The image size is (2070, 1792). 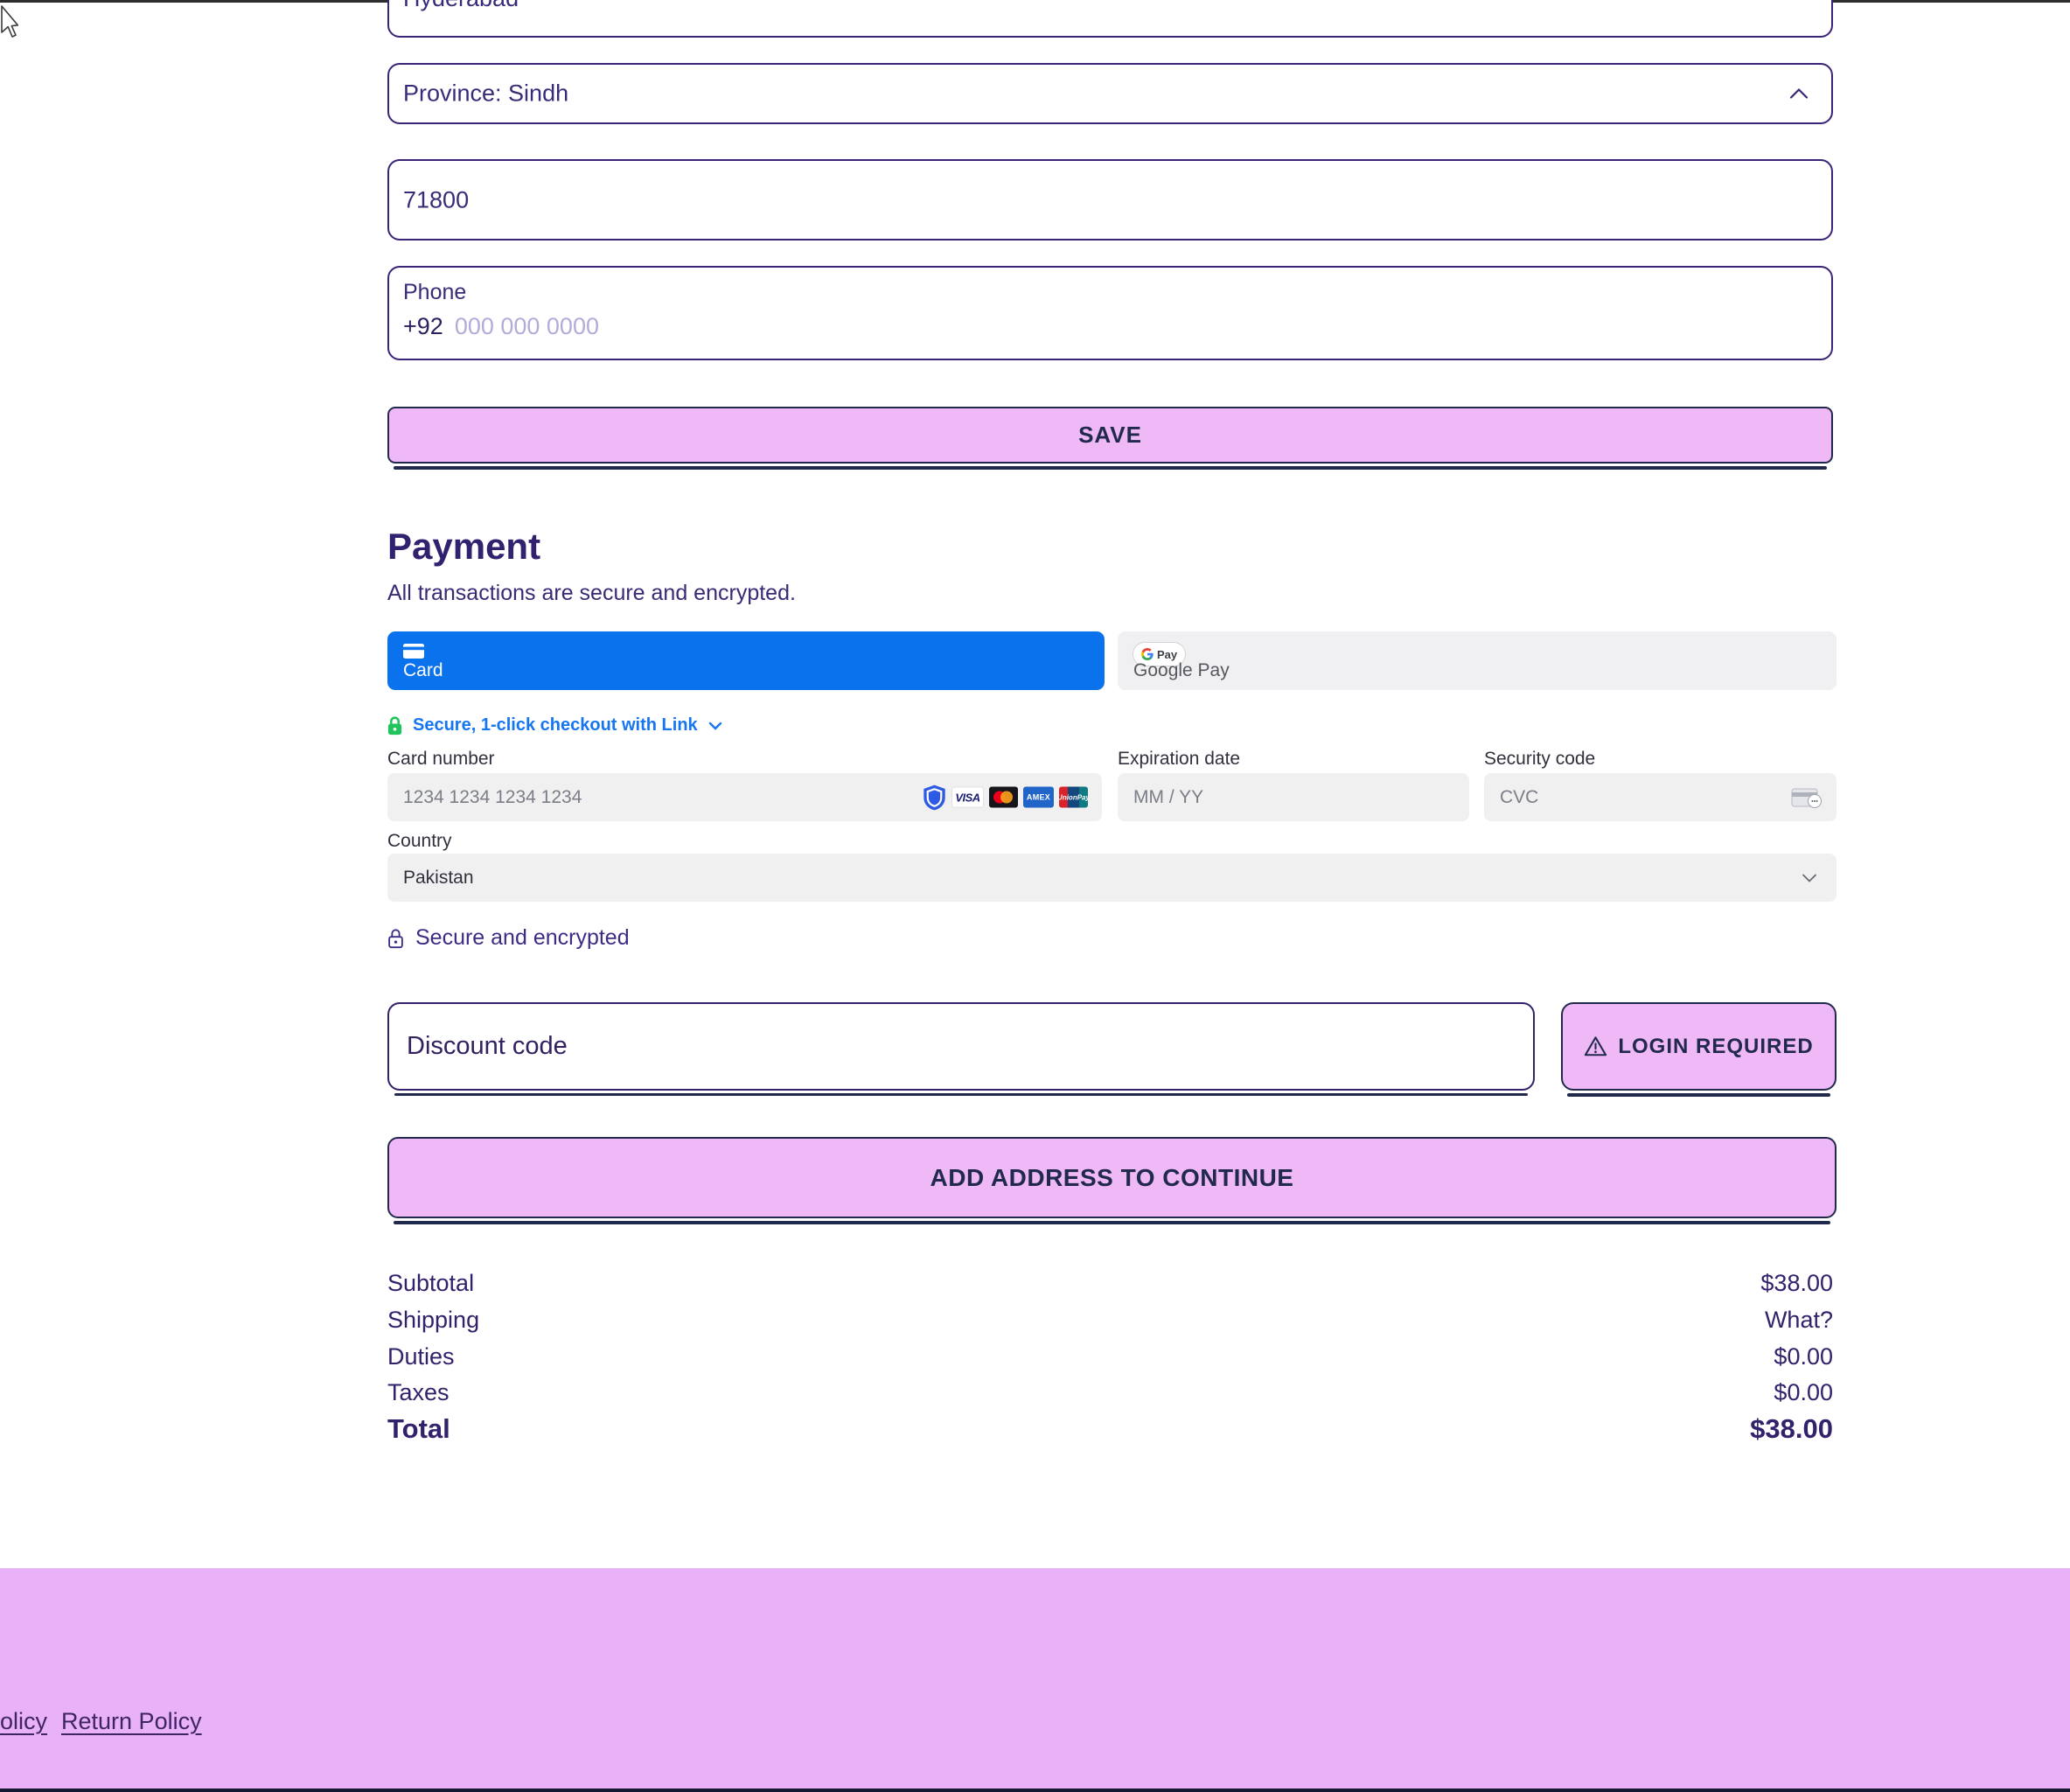 I want to click on taxes-label: Taxes, so click(x=419, y=1392).